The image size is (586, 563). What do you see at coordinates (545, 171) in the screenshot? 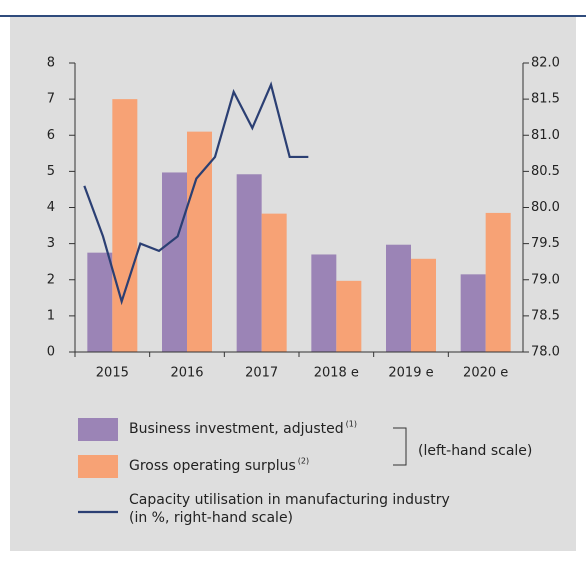
I see `y2-tick-label: 80.5` at bounding box center [545, 171].